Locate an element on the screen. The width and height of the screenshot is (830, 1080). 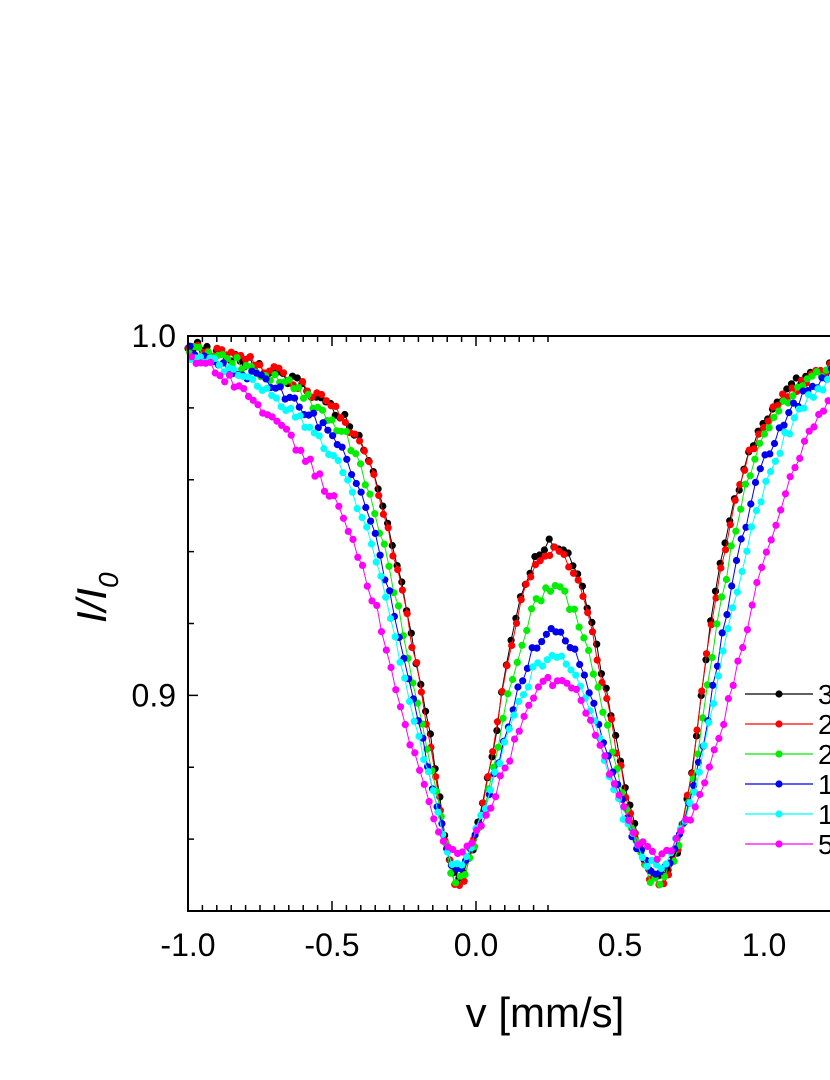
legend-marker is located at coordinates (778, 693).